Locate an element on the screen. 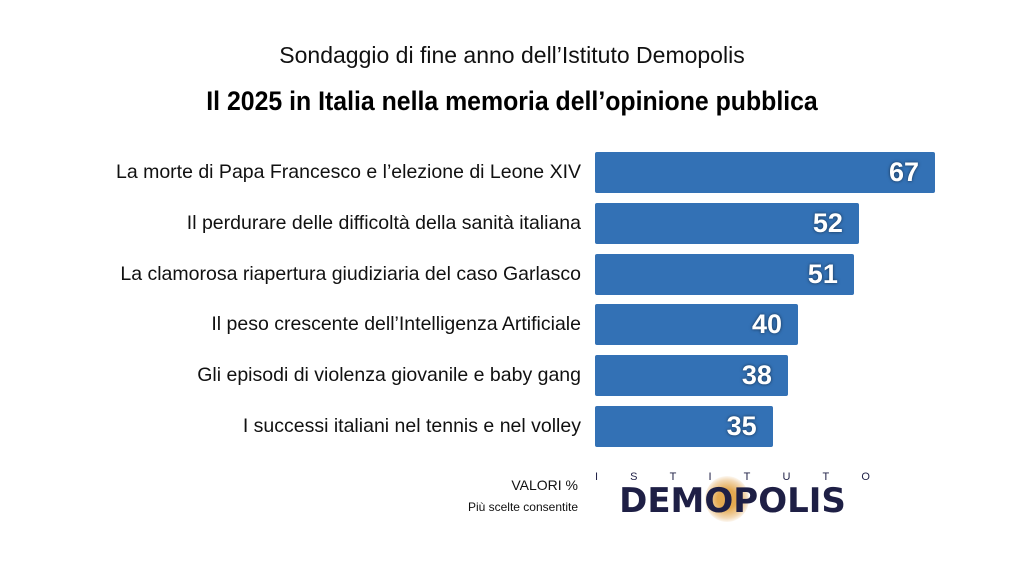 Image resolution: width=1024 pixels, height=576 pixels. data-label: 51 is located at coordinates (822, 273).